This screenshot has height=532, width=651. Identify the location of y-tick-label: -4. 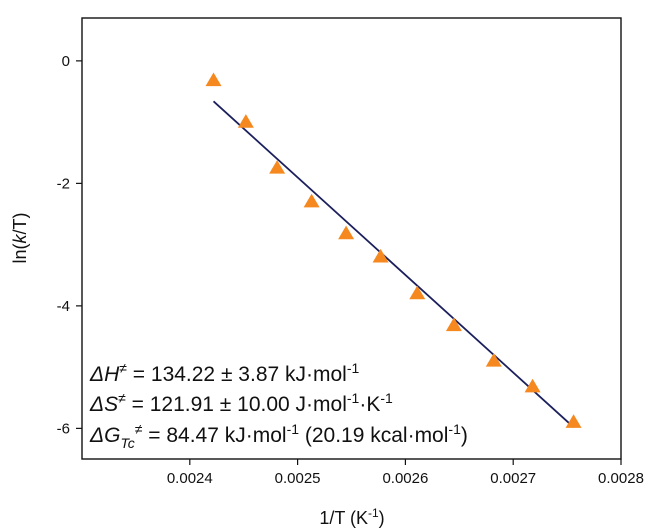
(63, 306).